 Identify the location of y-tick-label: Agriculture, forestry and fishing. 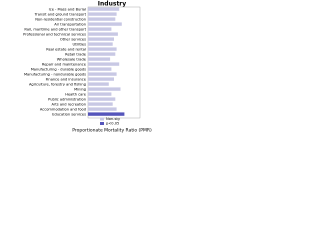
(57, 85).